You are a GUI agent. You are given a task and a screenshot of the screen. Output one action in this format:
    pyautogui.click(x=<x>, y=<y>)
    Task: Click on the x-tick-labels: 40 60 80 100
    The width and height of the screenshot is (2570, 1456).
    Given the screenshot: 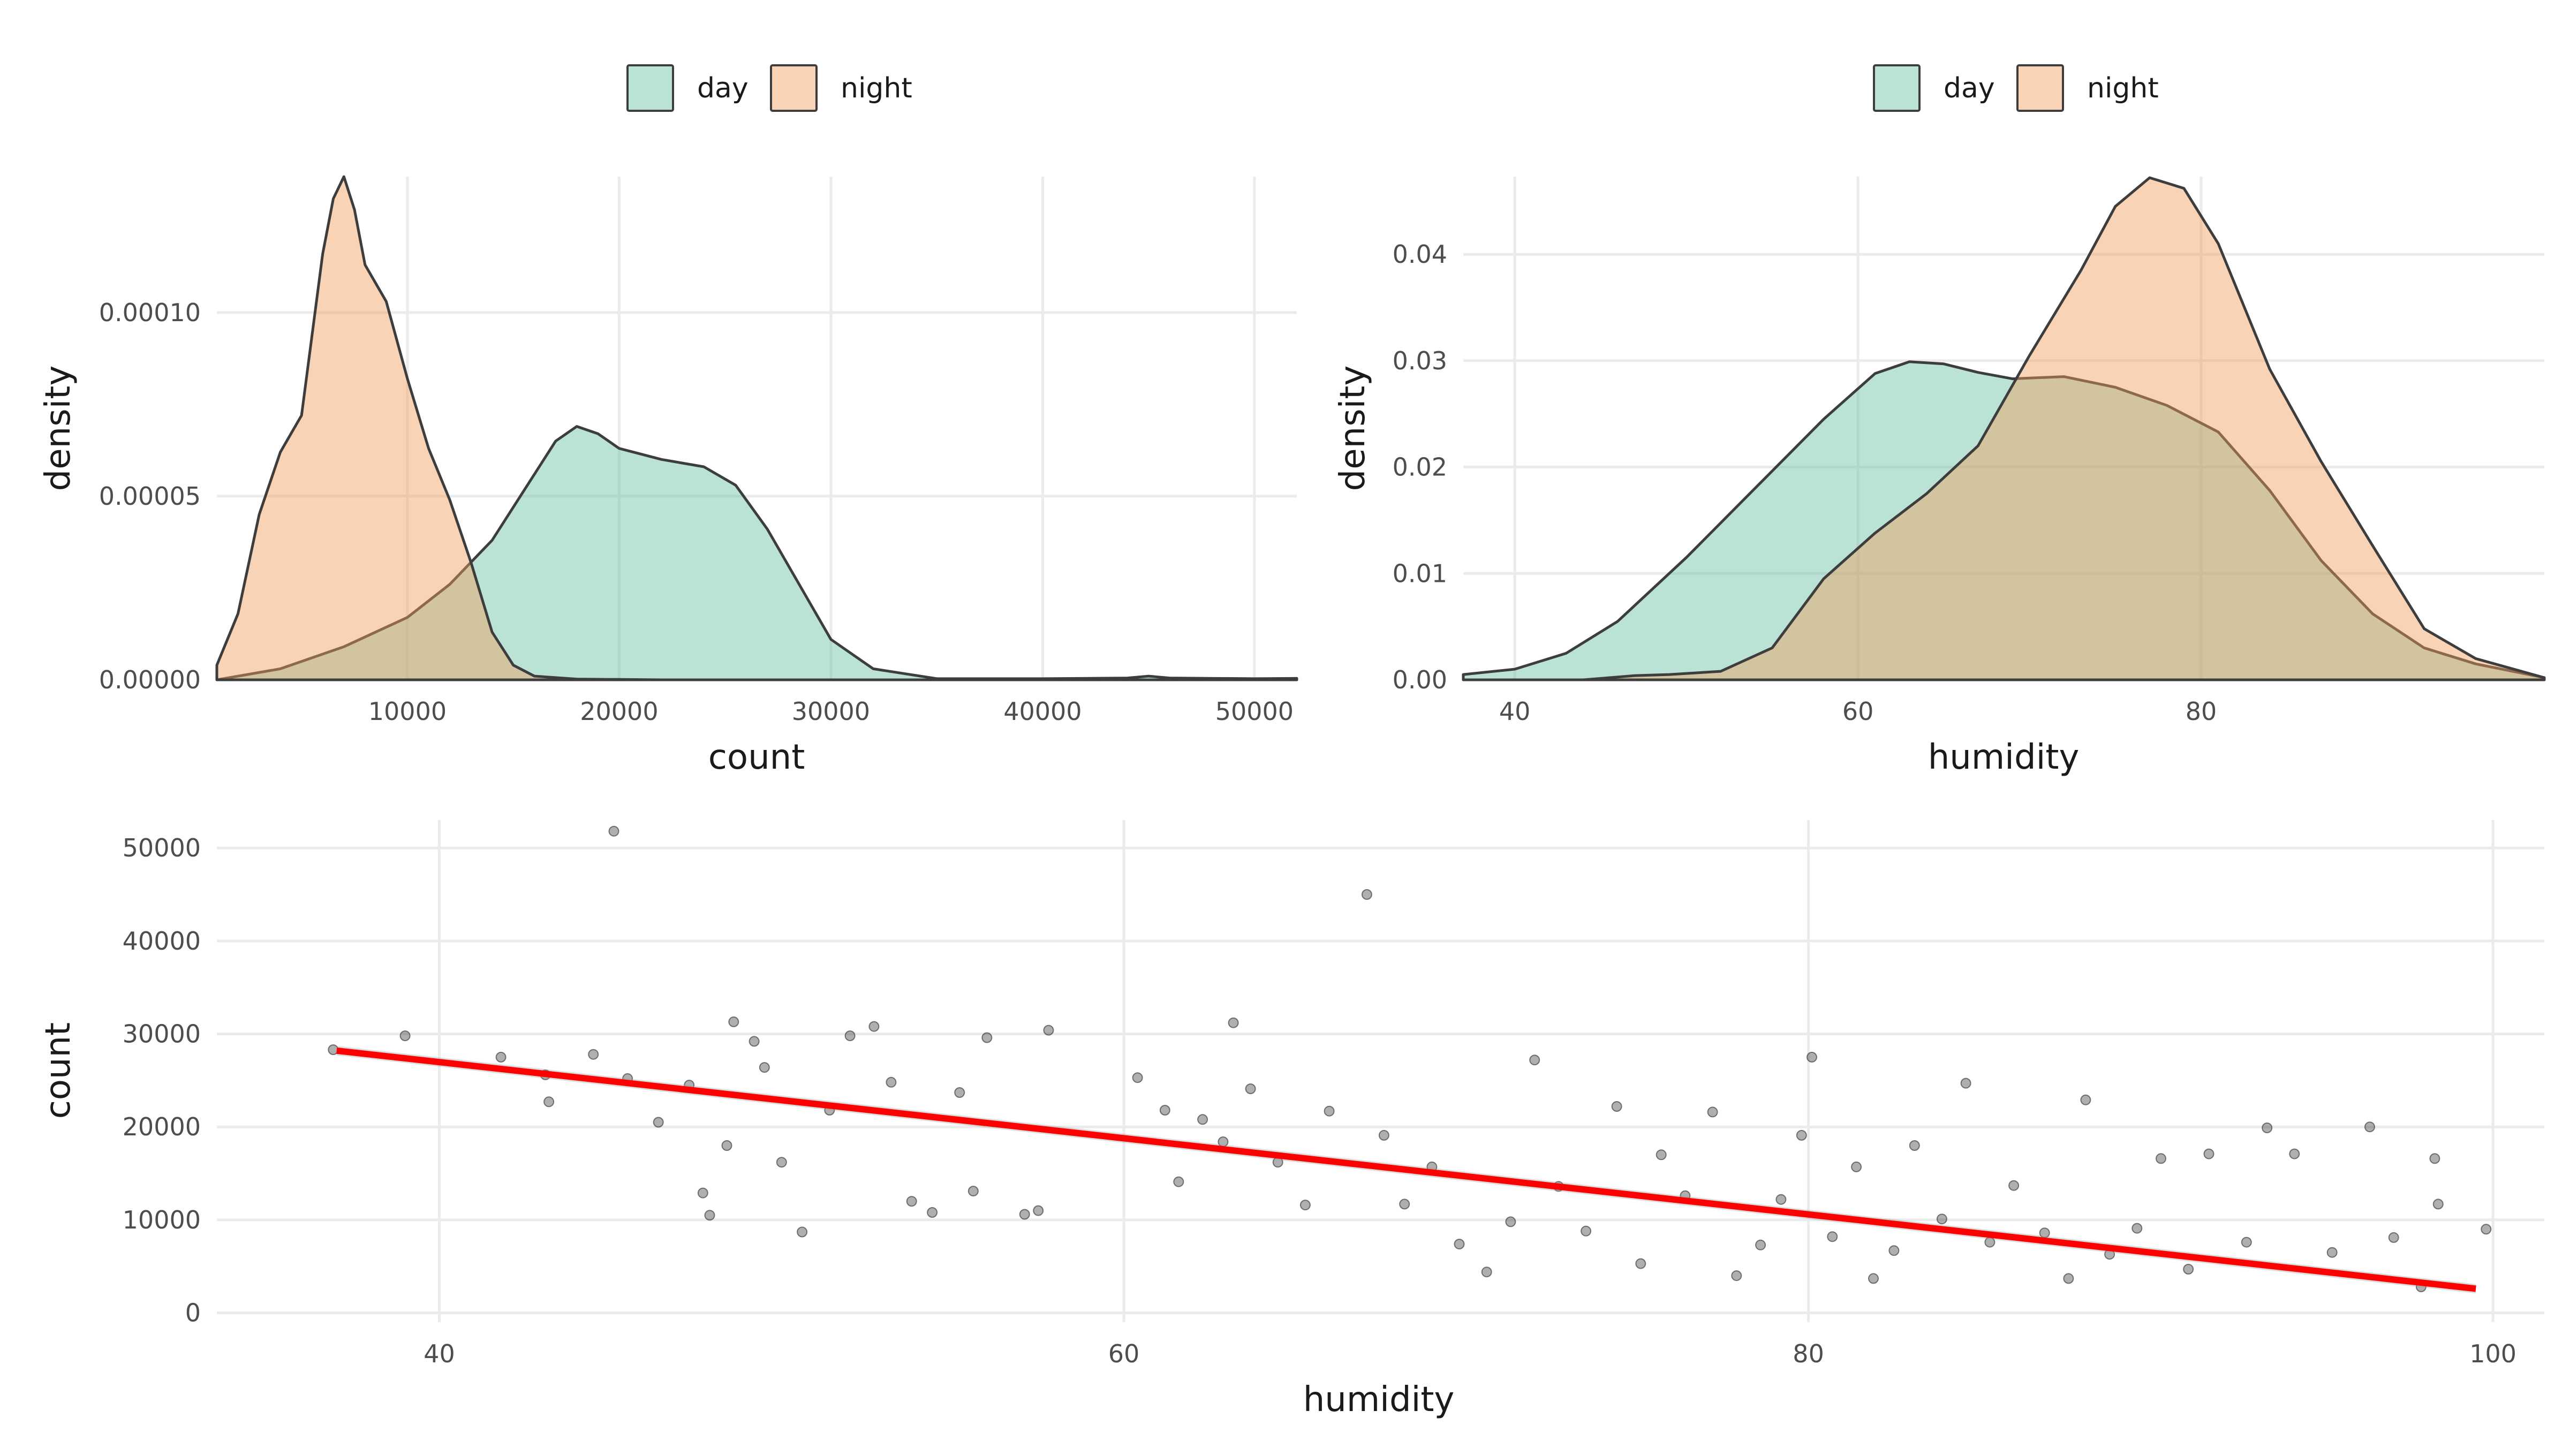 What is the action you would take?
    pyautogui.click(x=1470, y=1353)
    